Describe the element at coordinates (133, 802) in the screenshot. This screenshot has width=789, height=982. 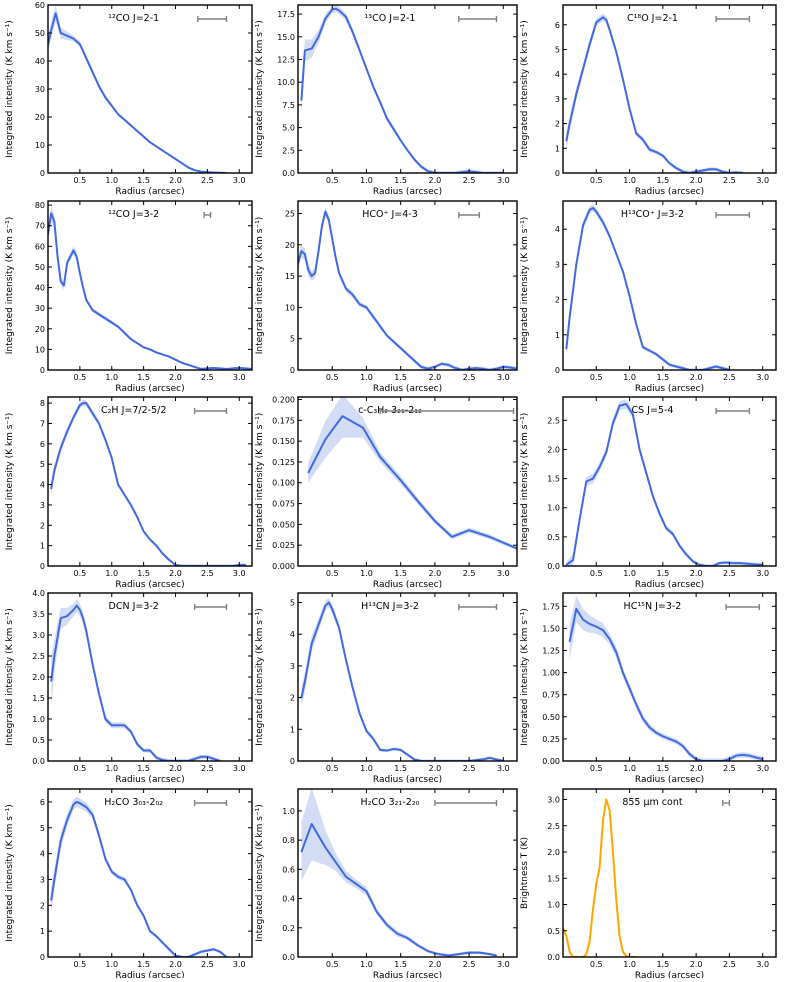
I see `panel-title: H₂CO 3₀₃-2₀₂` at that location.